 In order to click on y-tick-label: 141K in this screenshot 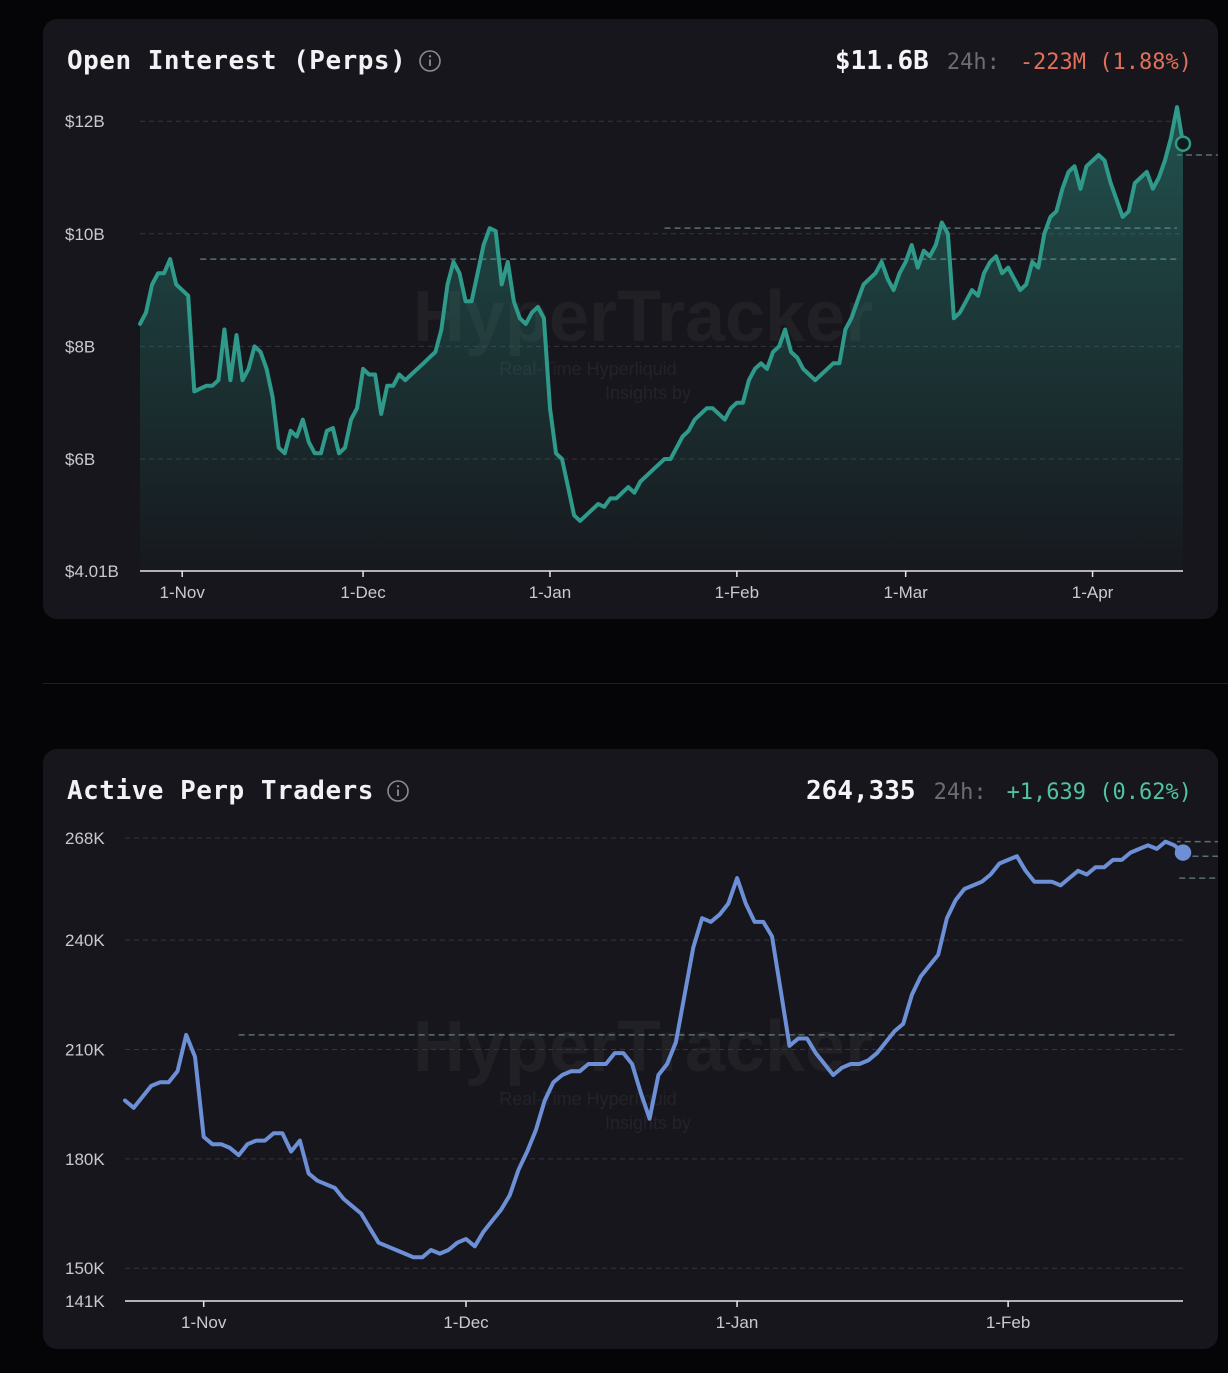, I will do `click(85, 1301)`.